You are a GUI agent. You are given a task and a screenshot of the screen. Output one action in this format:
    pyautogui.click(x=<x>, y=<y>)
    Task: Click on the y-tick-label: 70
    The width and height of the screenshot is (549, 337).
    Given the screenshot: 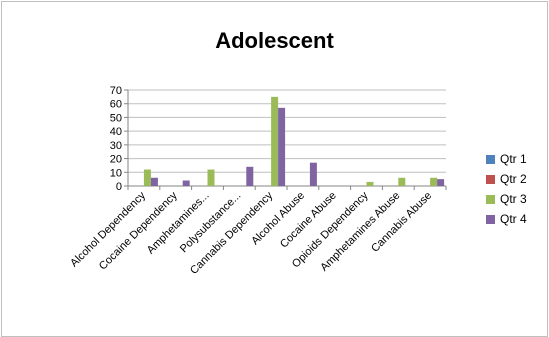 What is the action you would take?
    pyautogui.click(x=116, y=91)
    